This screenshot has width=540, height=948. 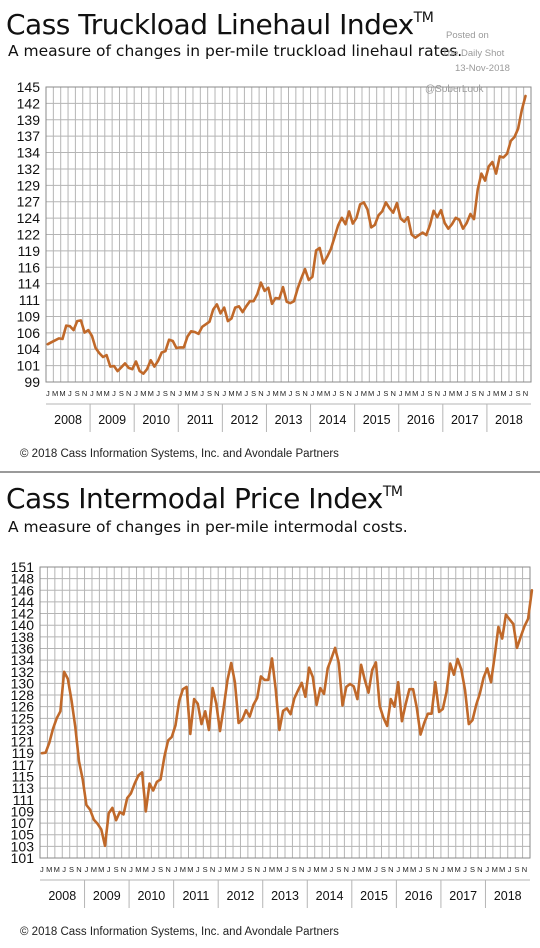 I want to click on year-label: 2018, so click(x=508, y=896).